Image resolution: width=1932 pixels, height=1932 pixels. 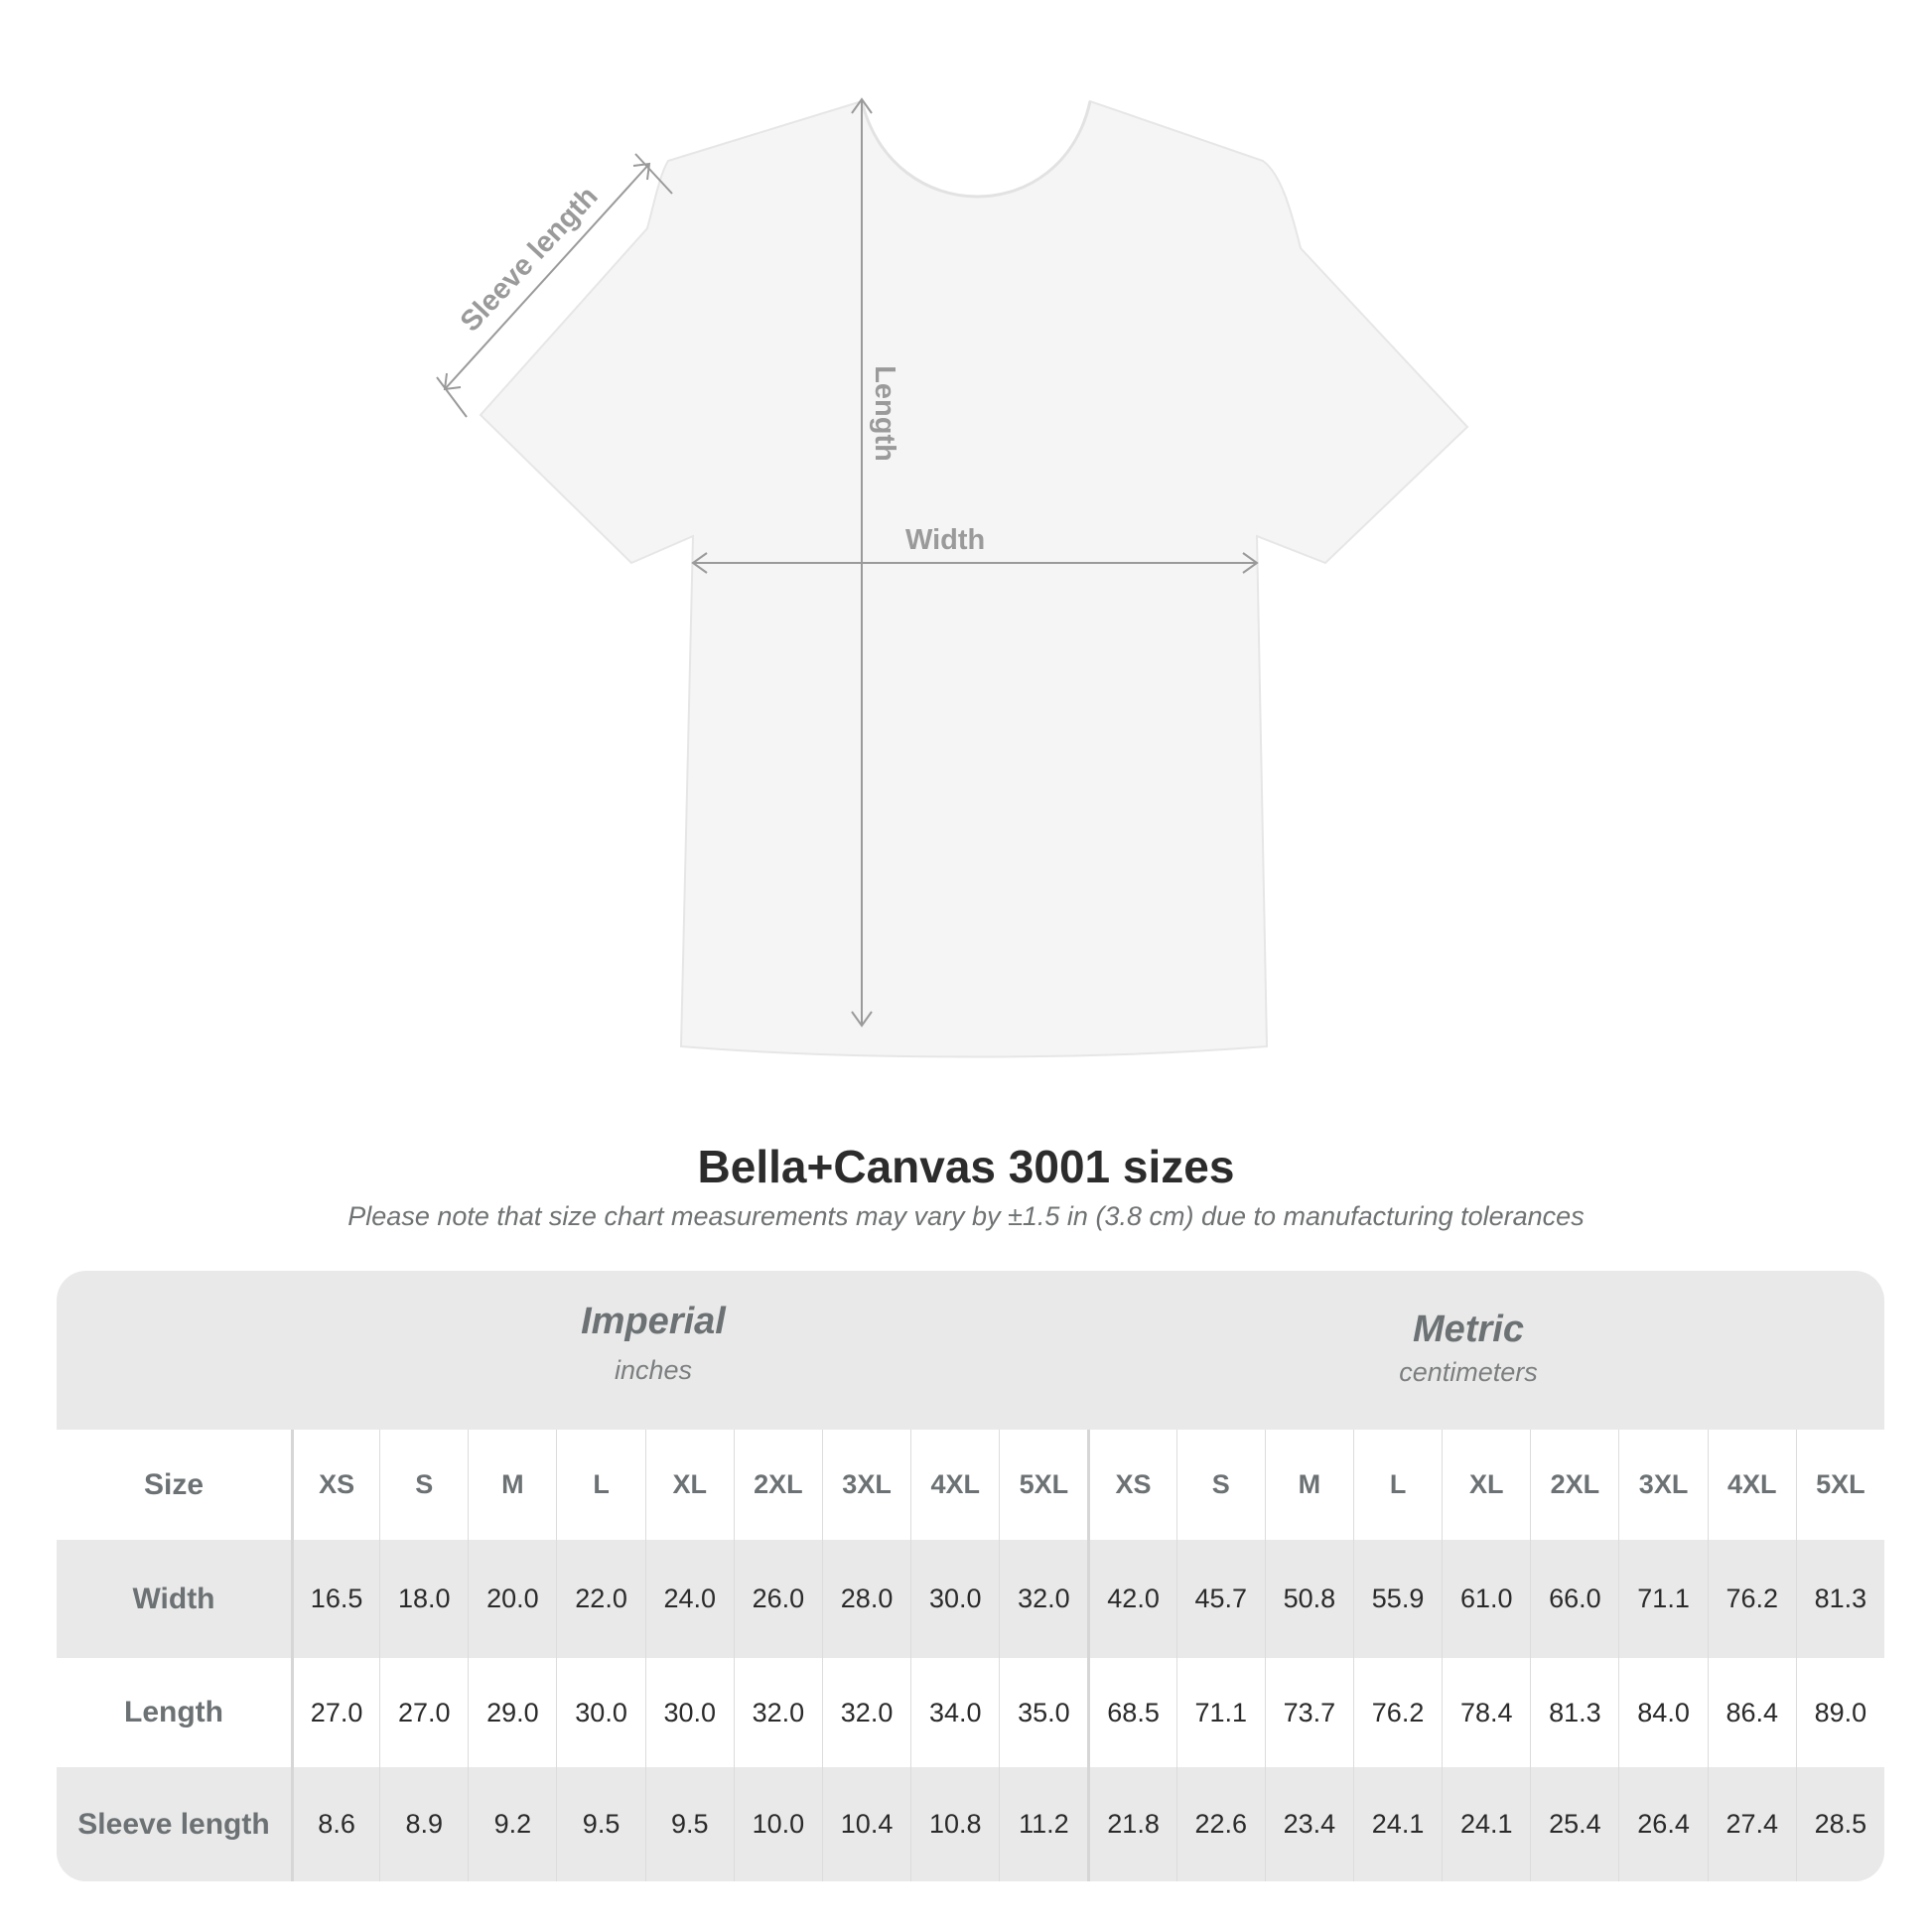 I want to click on table-cell: 20.0, so click(x=512, y=1599).